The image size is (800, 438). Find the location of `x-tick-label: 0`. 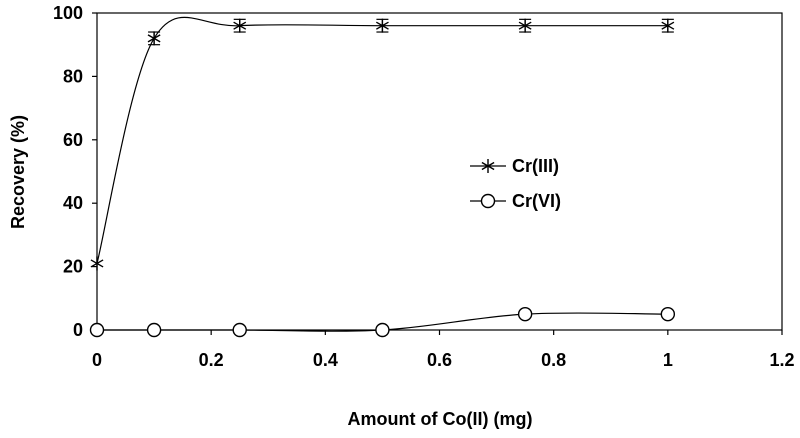

x-tick-label: 0 is located at coordinates (97, 360).